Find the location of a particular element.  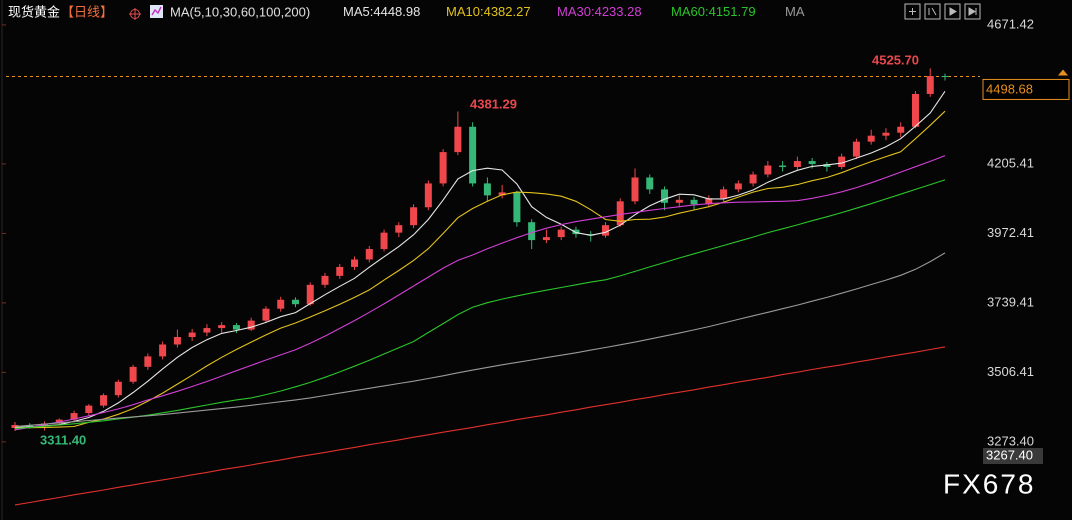

legend-name: MA60 is located at coordinates (688, 11).